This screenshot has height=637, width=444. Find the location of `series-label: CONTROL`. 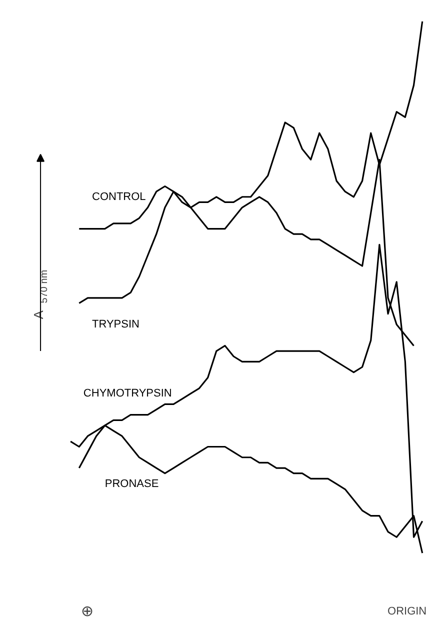

series-label: CONTROL is located at coordinates (119, 196).